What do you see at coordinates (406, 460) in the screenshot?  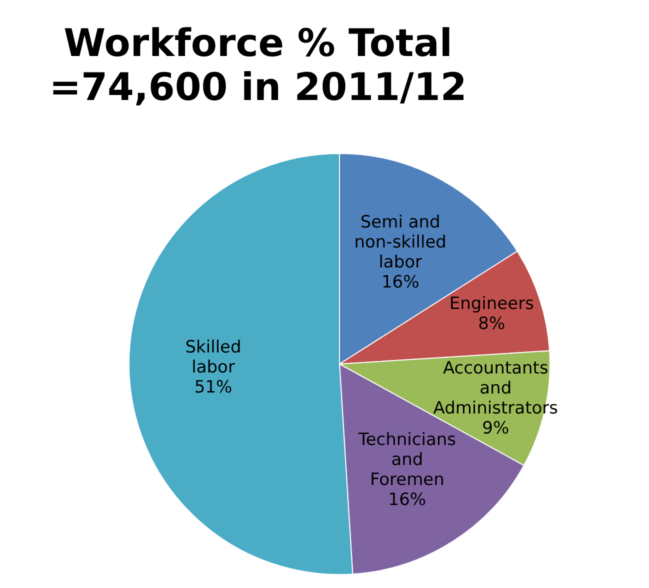 I see `slice-label: Technicians and Foremen` at bounding box center [406, 460].